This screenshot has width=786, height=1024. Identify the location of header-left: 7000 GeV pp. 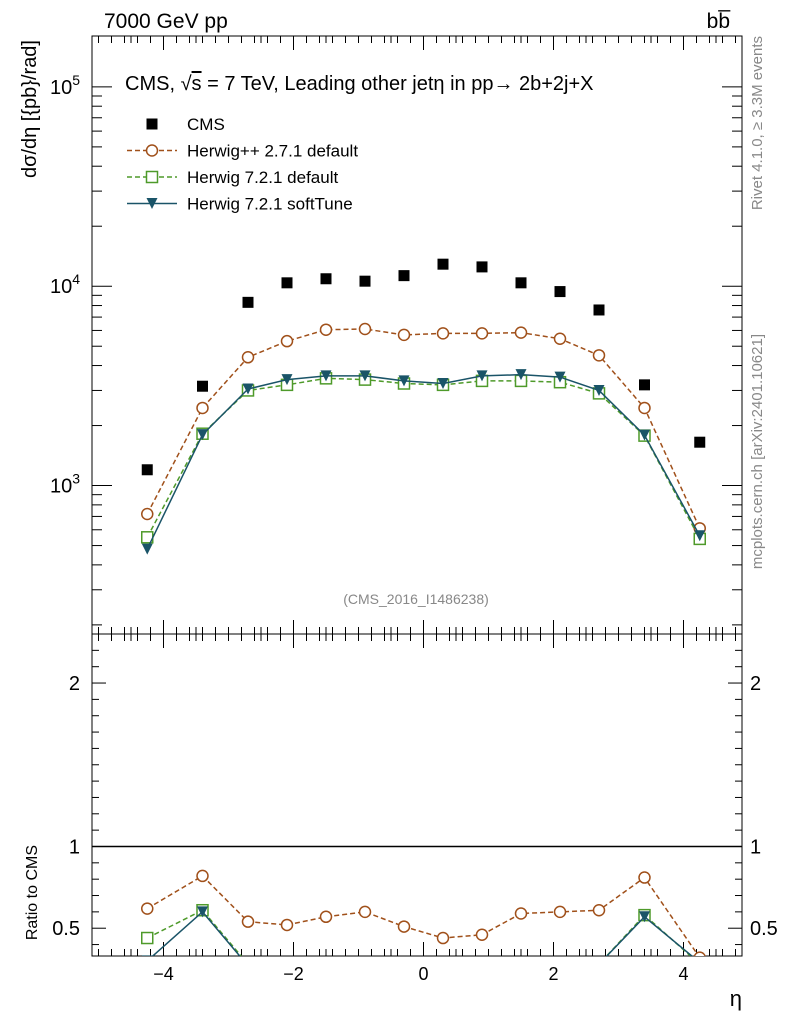
(166, 21).